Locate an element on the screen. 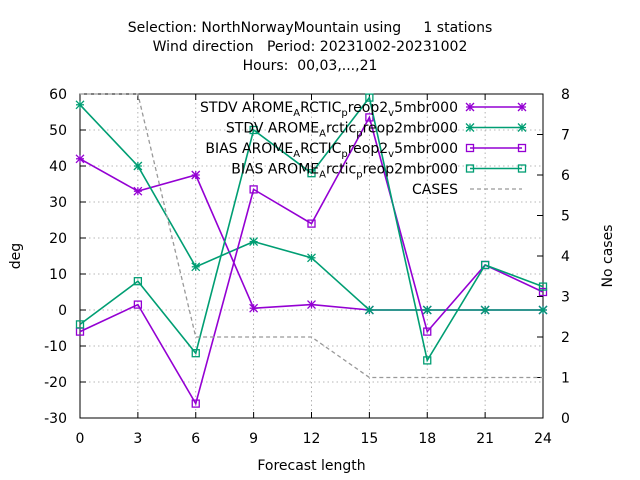 The height and width of the screenshot is (480, 640). legend-text-part: reop2 is located at coordinates (368, 149).